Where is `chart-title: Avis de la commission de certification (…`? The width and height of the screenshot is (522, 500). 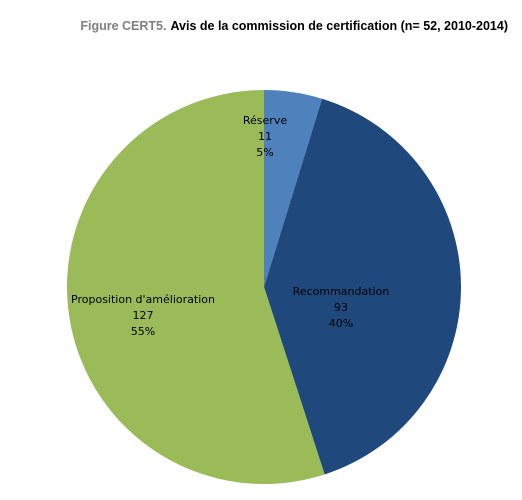 chart-title: Avis de la commission de certification (… is located at coordinates (339, 26).